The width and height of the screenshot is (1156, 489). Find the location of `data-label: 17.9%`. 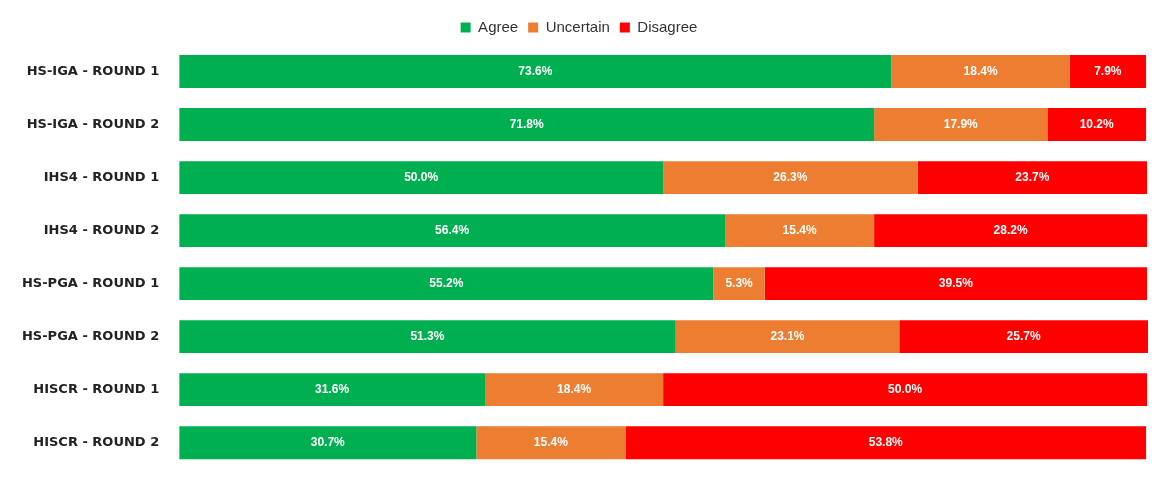

data-label: 17.9% is located at coordinates (961, 123).